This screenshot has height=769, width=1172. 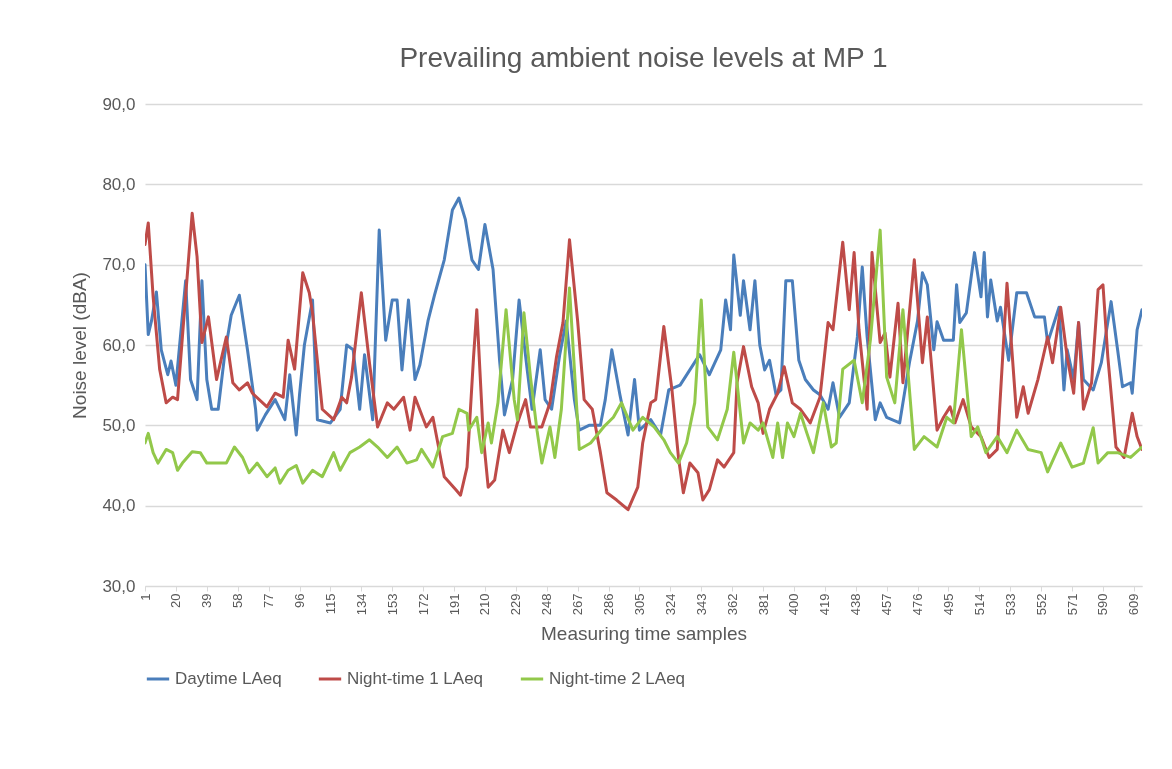 I want to click on x-tick-label: 286, so click(x=609, y=604).